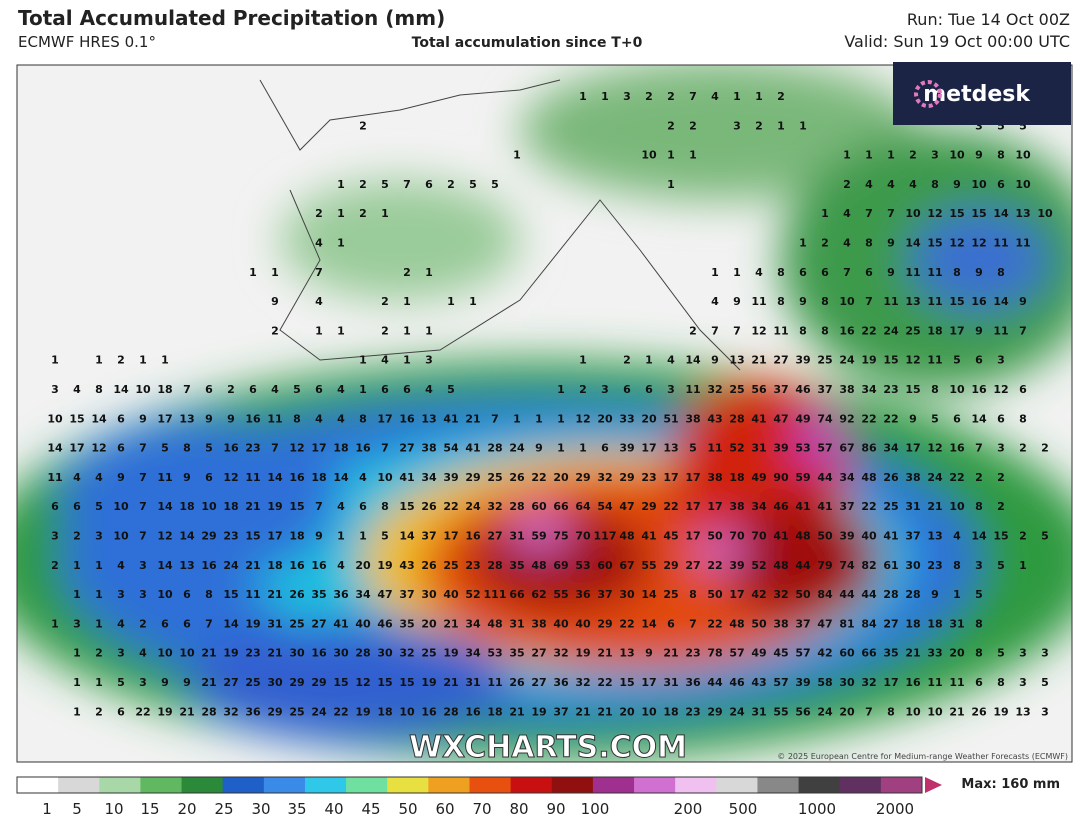 The height and width of the screenshot is (835, 1088). Describe the element at coordinates (274, 711) in the screenshot. I see `grid-value: 29` at that location.